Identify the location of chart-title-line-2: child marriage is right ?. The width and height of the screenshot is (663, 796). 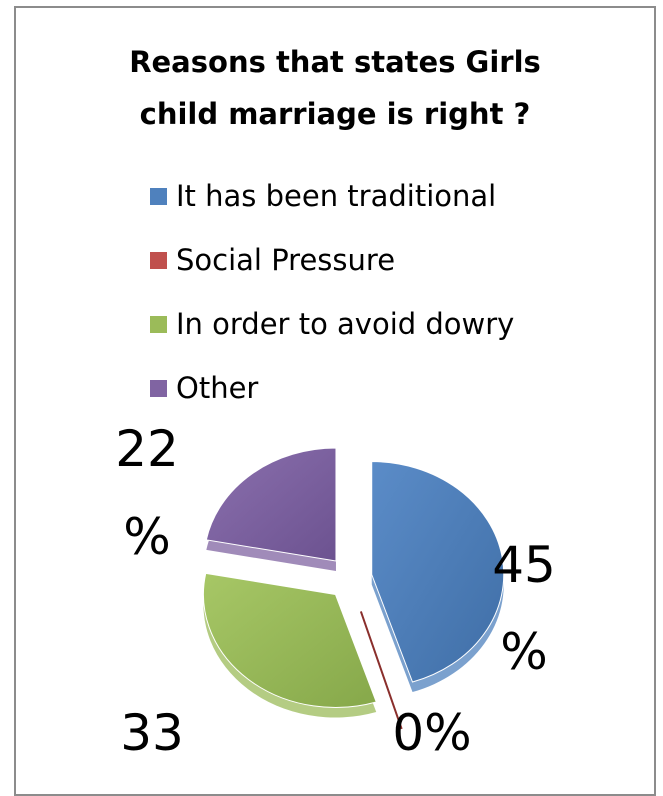
(335, 114).